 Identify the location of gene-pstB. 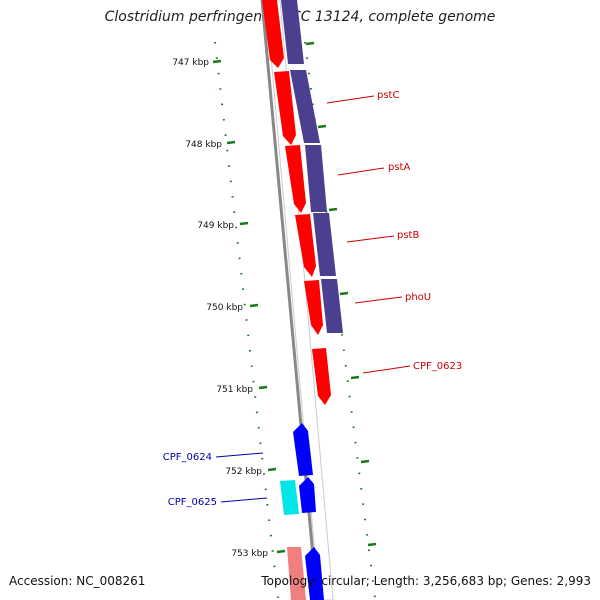
(305, 245).